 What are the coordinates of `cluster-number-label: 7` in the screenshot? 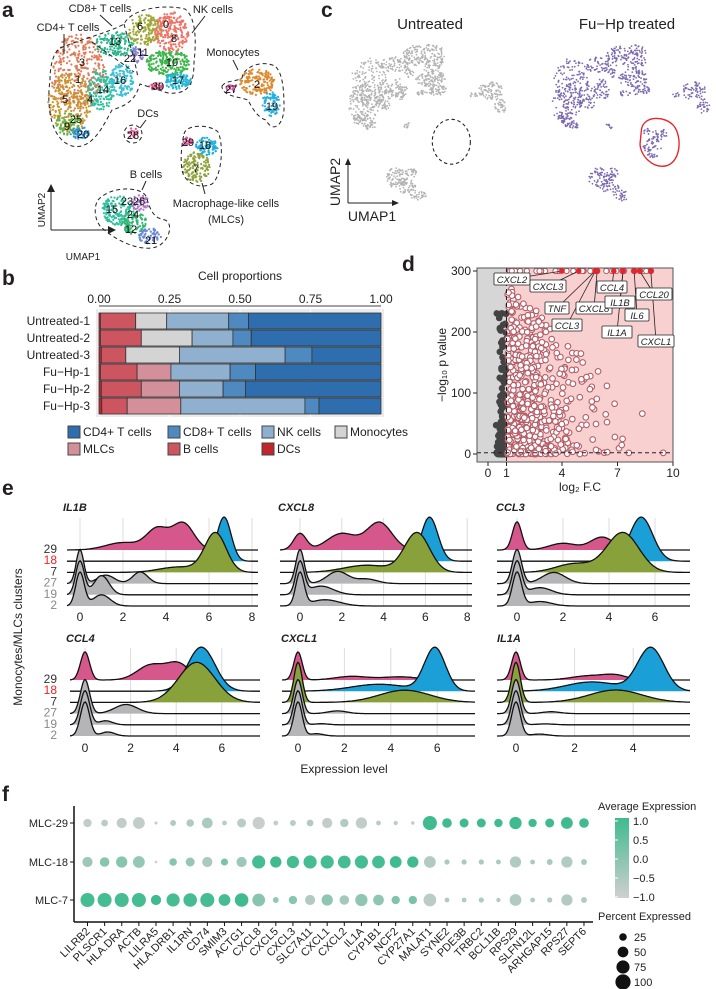 It's located at (196, 169).